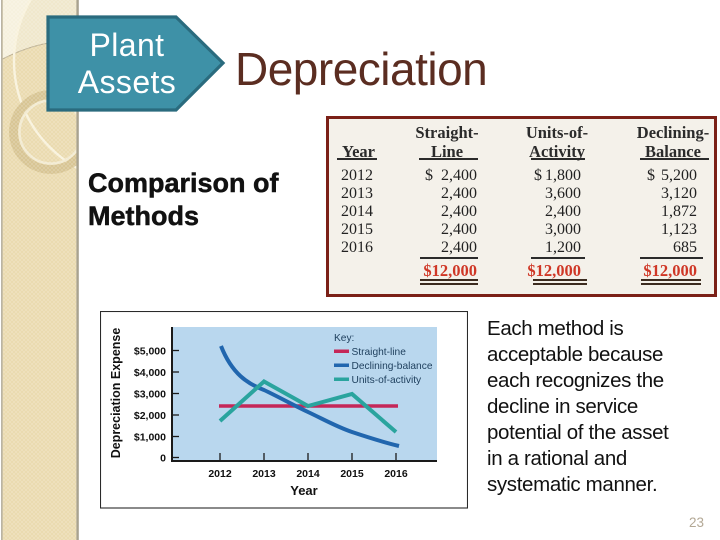  What do you see at coordinates (220, 474) in the screenshot?
I see `svg-text: 2012` at bounding box center [220, 474].